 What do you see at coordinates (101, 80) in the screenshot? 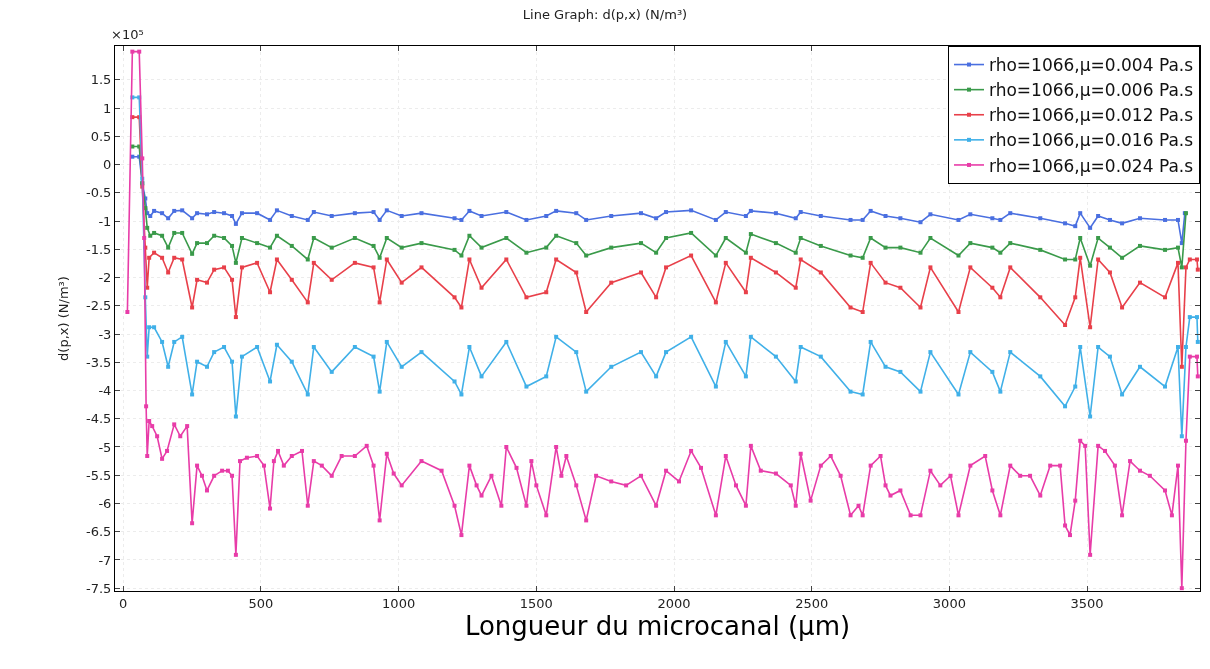
I see `y-tick-label: 1.5` at bounding box center [101, 80].